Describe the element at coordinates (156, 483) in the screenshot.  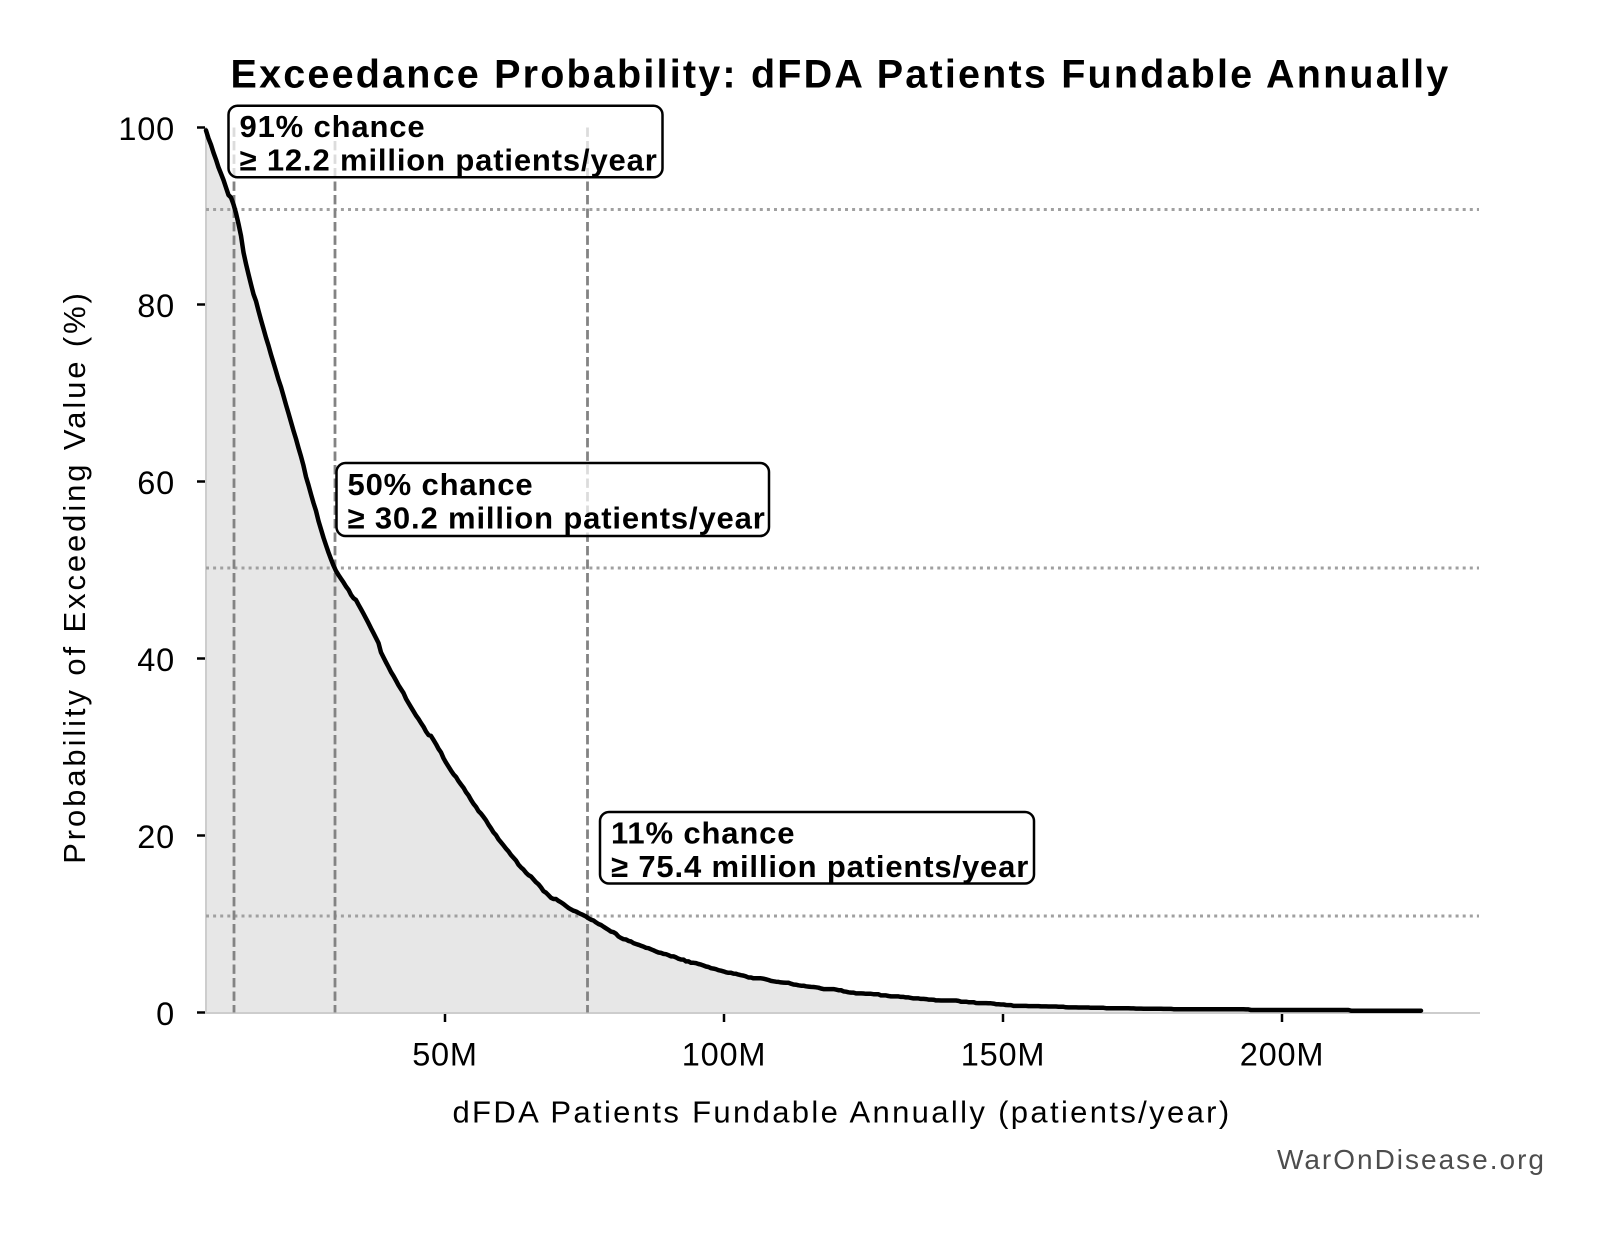
I see `svg-text: 60` at that location.